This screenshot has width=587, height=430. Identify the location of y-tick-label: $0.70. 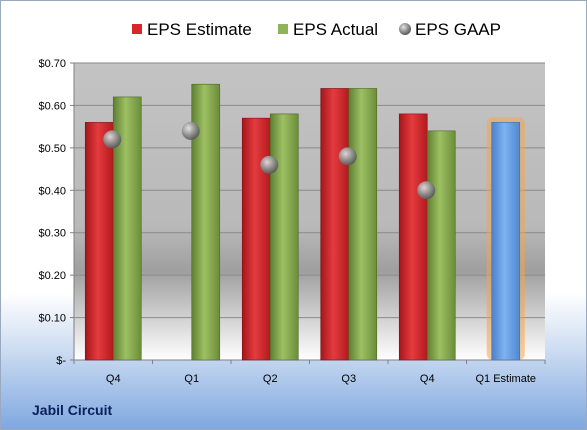
(52, 64).